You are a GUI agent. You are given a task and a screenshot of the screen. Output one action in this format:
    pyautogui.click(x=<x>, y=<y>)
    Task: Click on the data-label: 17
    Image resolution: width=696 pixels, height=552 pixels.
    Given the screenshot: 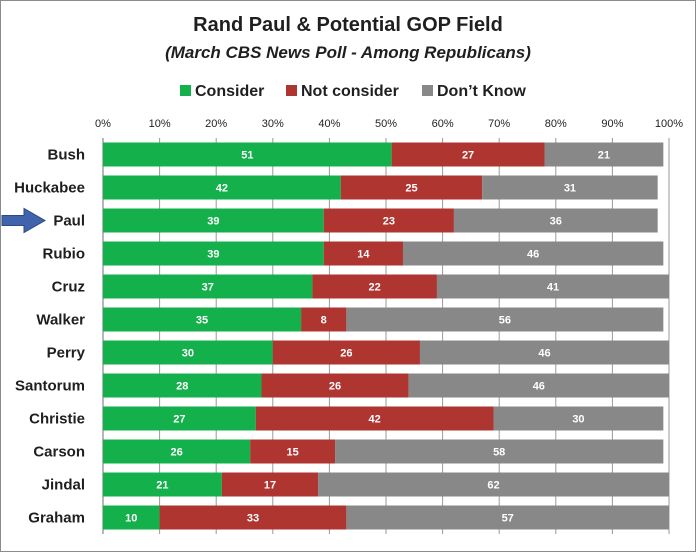 What is the action you would take?
    pyautogui.click(x=270, y=486)
    